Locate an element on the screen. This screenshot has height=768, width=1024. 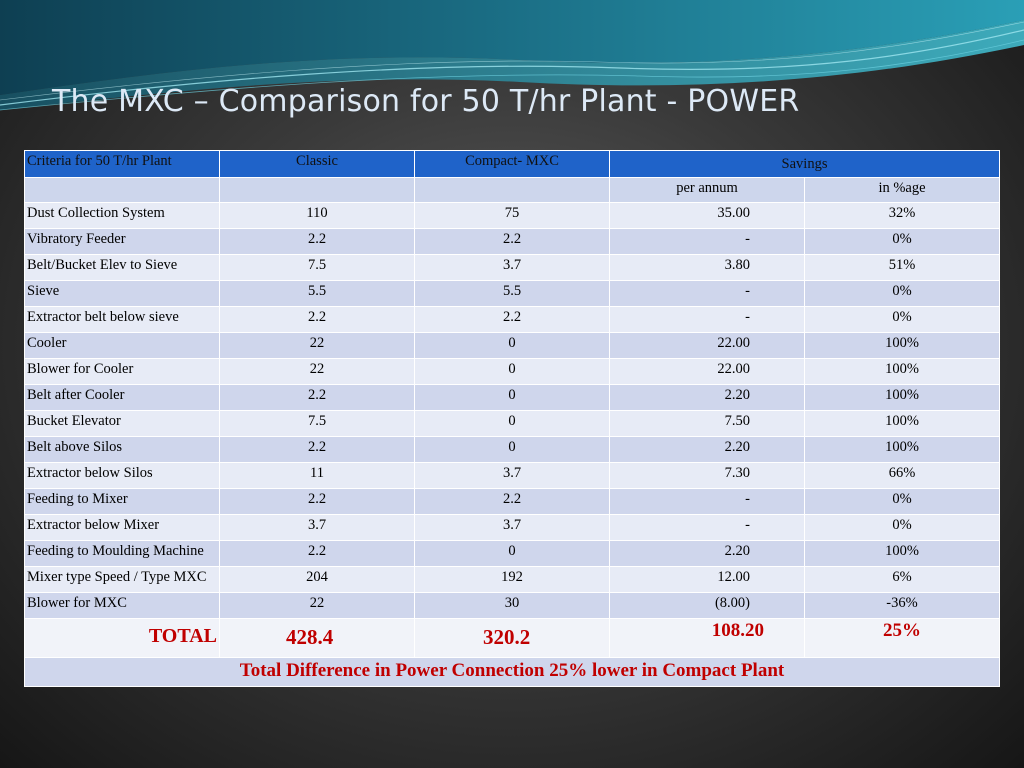
table-row: Cooler 22 0 22.00 100% is located at coordinates (512, 345).